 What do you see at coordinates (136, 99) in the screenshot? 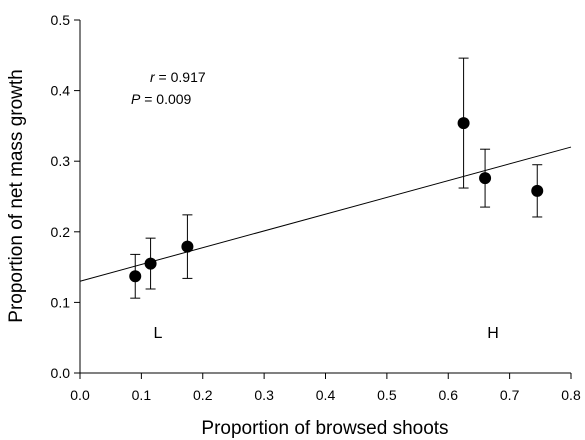
I see `stat-symbol: P` at bounding box center [136, 99].